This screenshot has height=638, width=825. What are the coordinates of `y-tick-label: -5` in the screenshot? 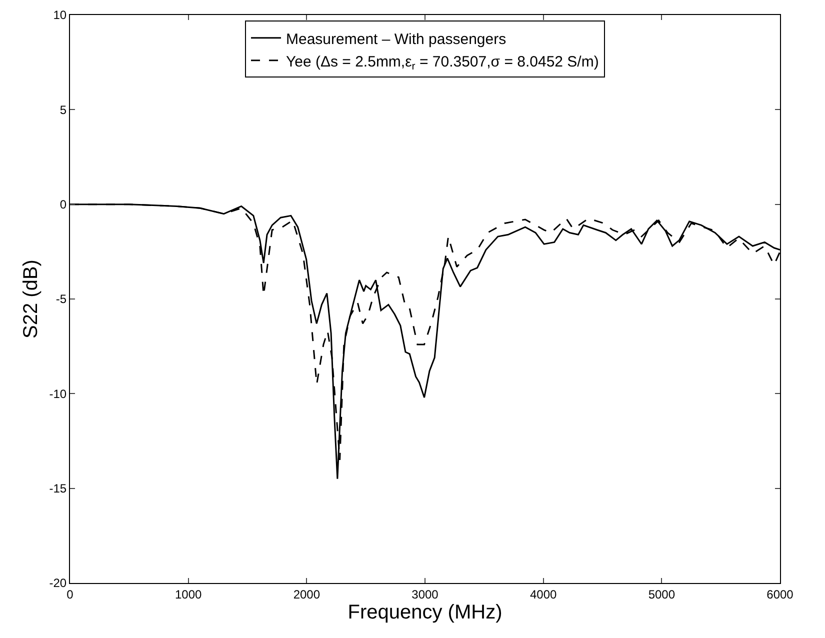 It's located at (61, 299).